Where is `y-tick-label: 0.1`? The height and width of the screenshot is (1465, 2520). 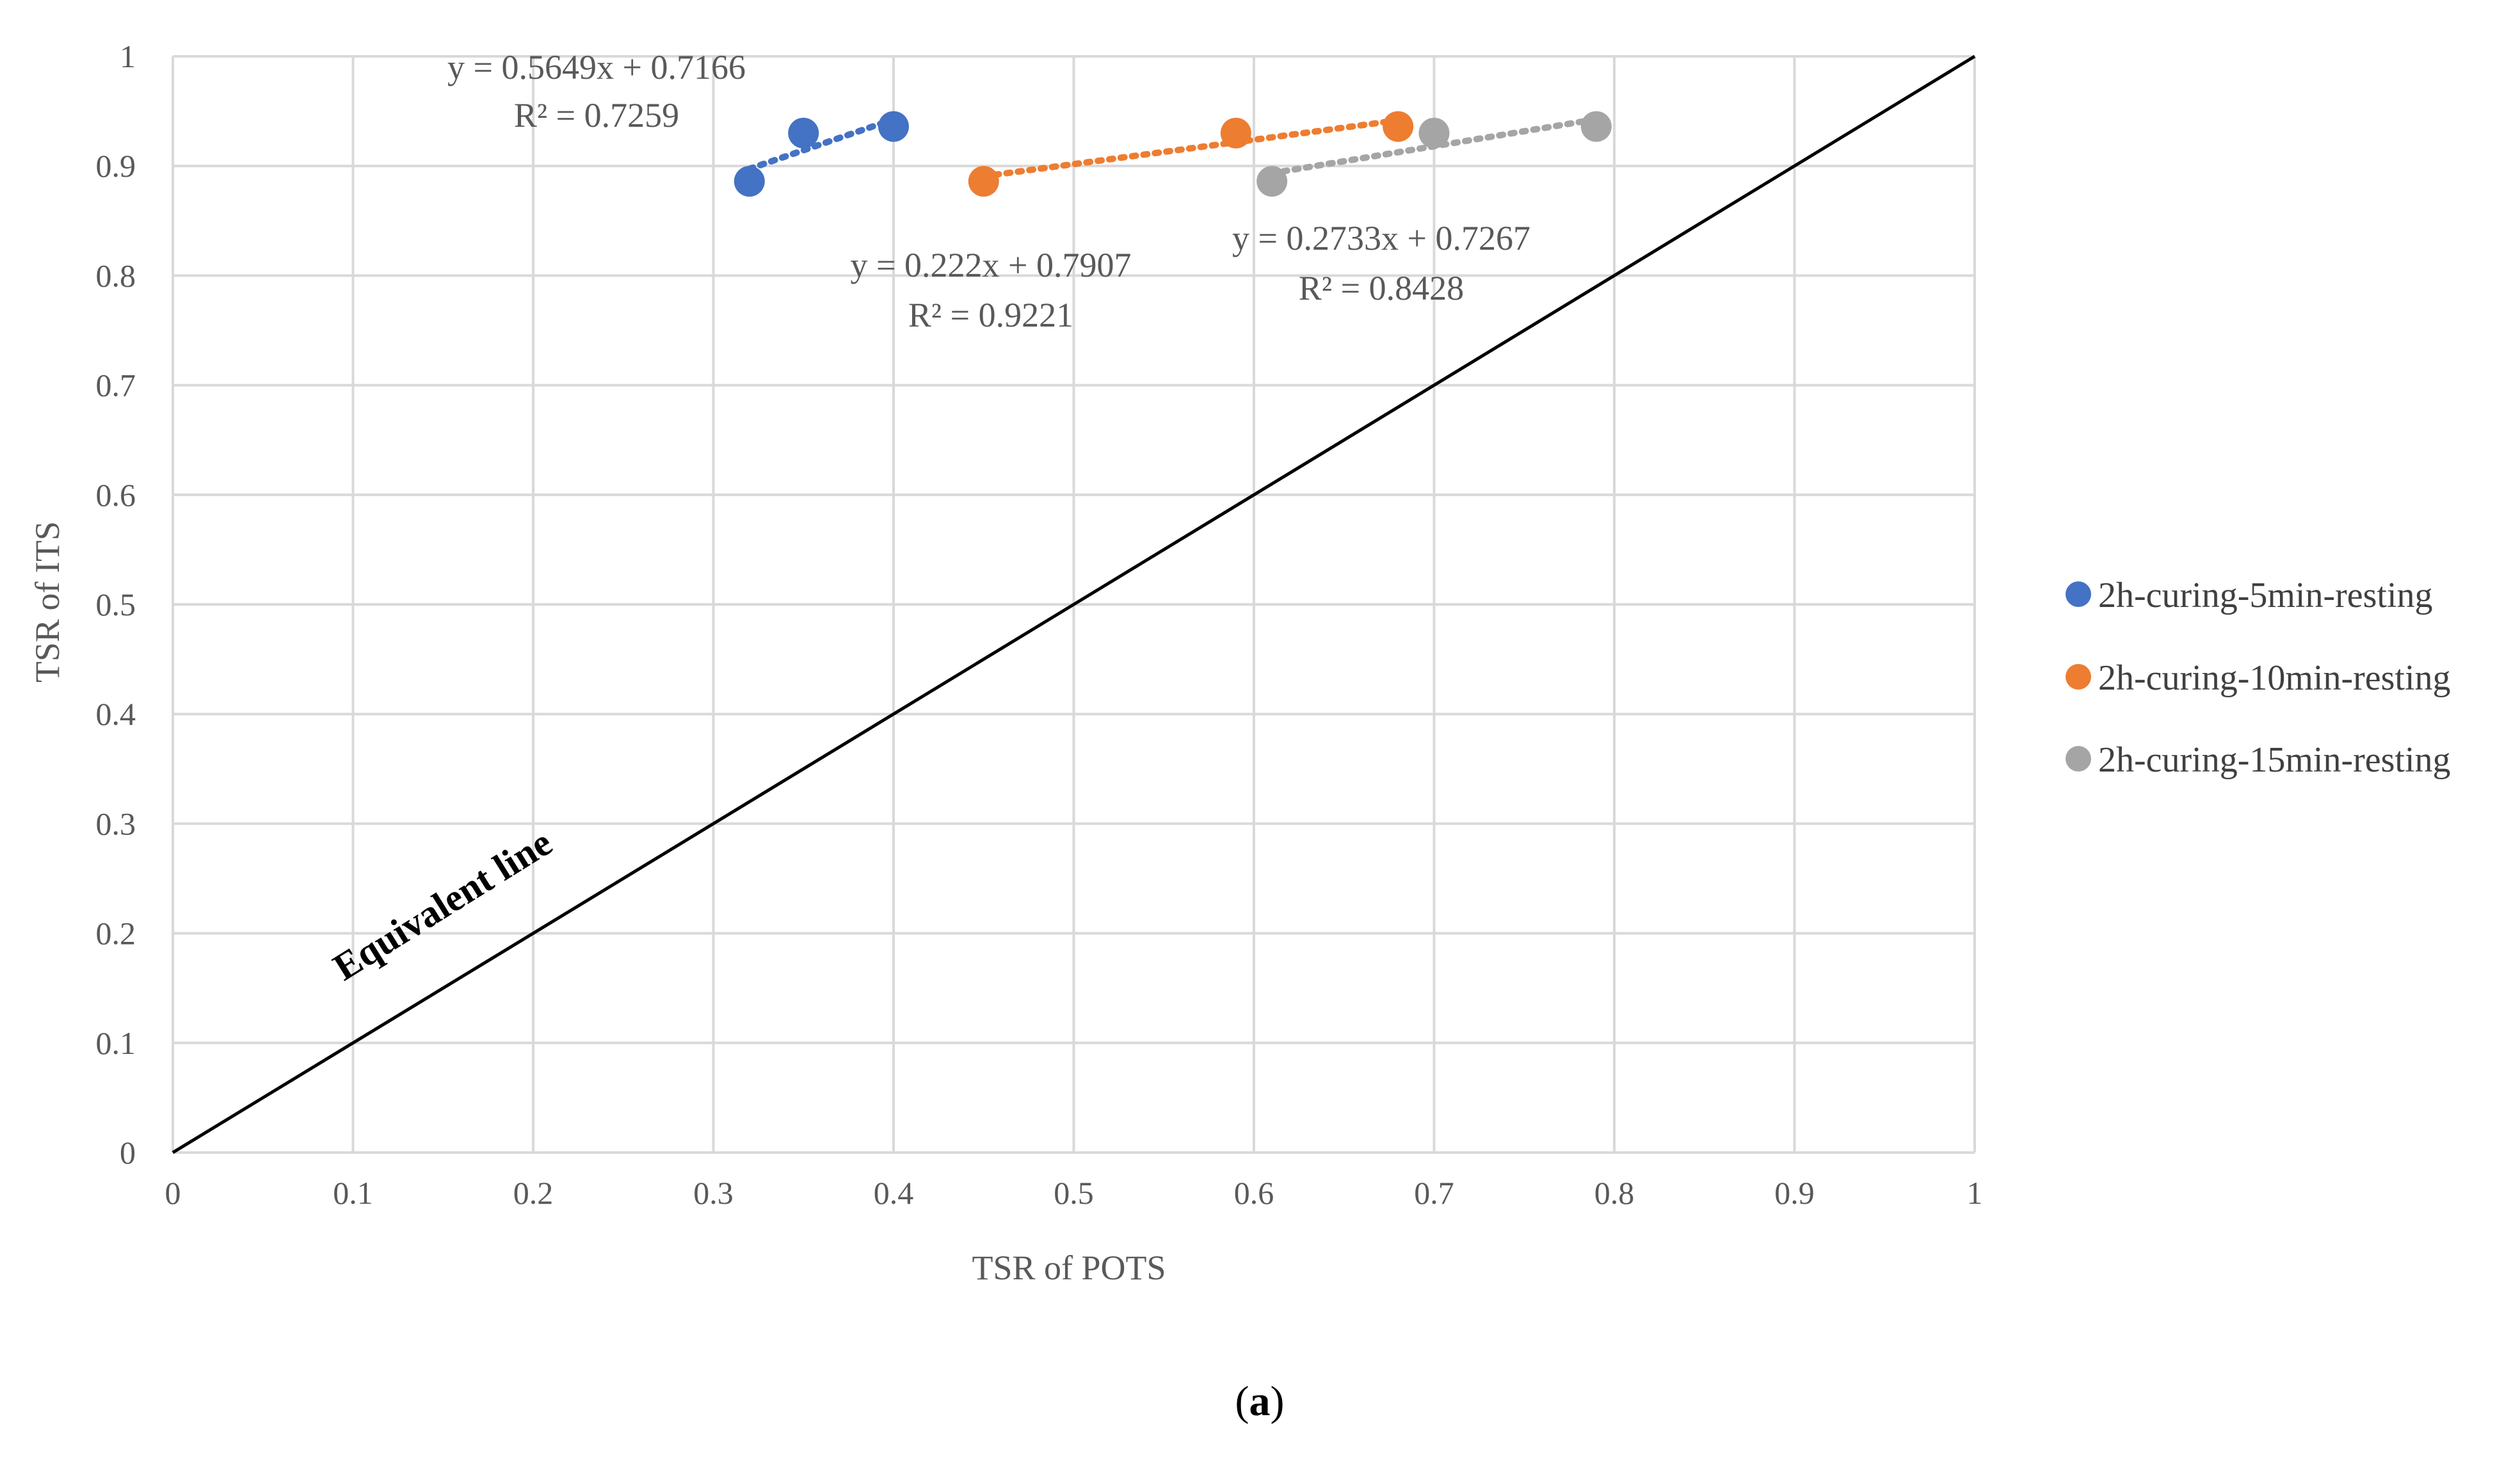 y-tick-label: 0.1 is located at coordinates (116, 1043).